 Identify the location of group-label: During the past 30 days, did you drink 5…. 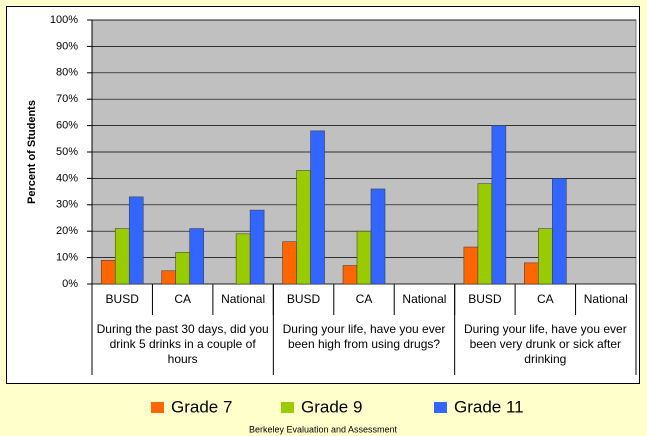
(182, 344).